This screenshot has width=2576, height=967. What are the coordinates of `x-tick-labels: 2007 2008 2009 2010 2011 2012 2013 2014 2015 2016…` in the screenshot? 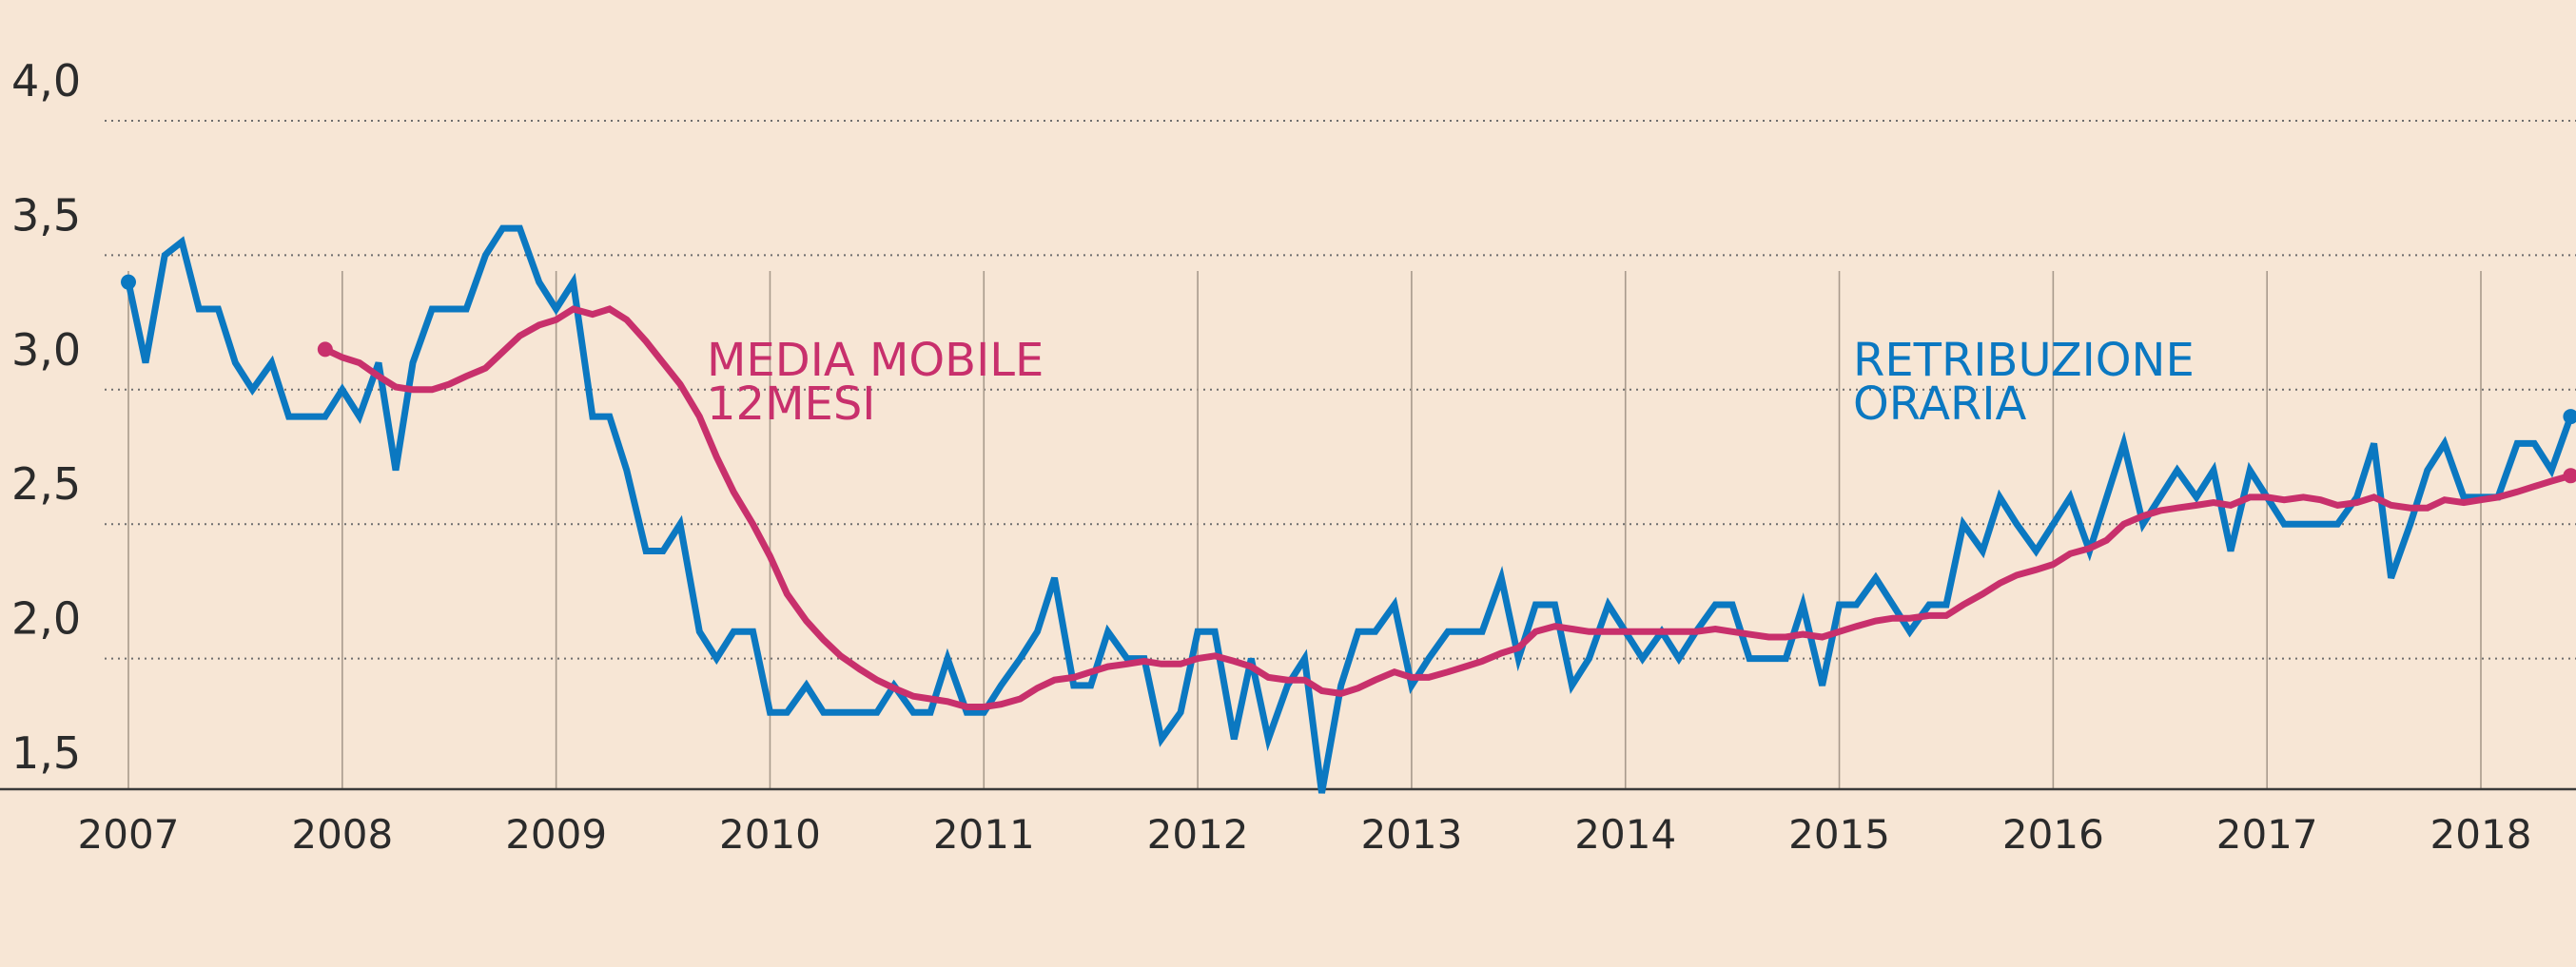 It's located at (1305, 835).